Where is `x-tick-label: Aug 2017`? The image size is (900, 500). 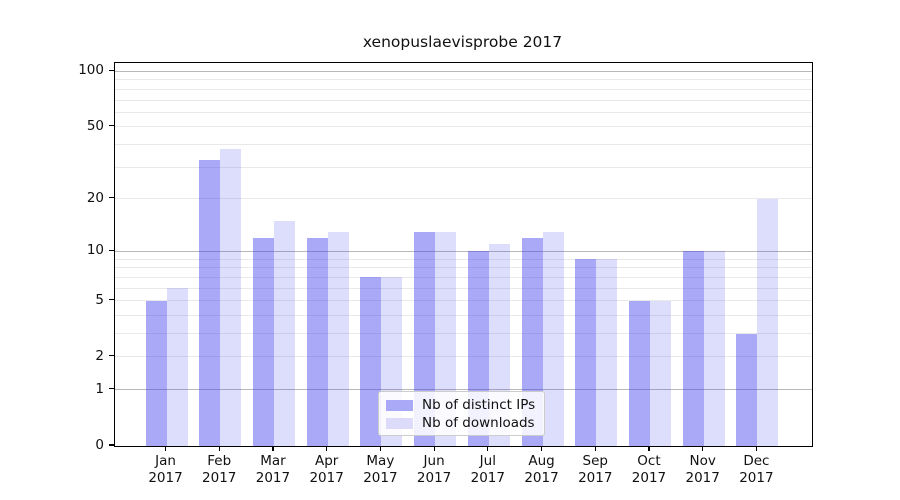
x-tick-label: Aug 2017 is located at coordinates (542, 469).